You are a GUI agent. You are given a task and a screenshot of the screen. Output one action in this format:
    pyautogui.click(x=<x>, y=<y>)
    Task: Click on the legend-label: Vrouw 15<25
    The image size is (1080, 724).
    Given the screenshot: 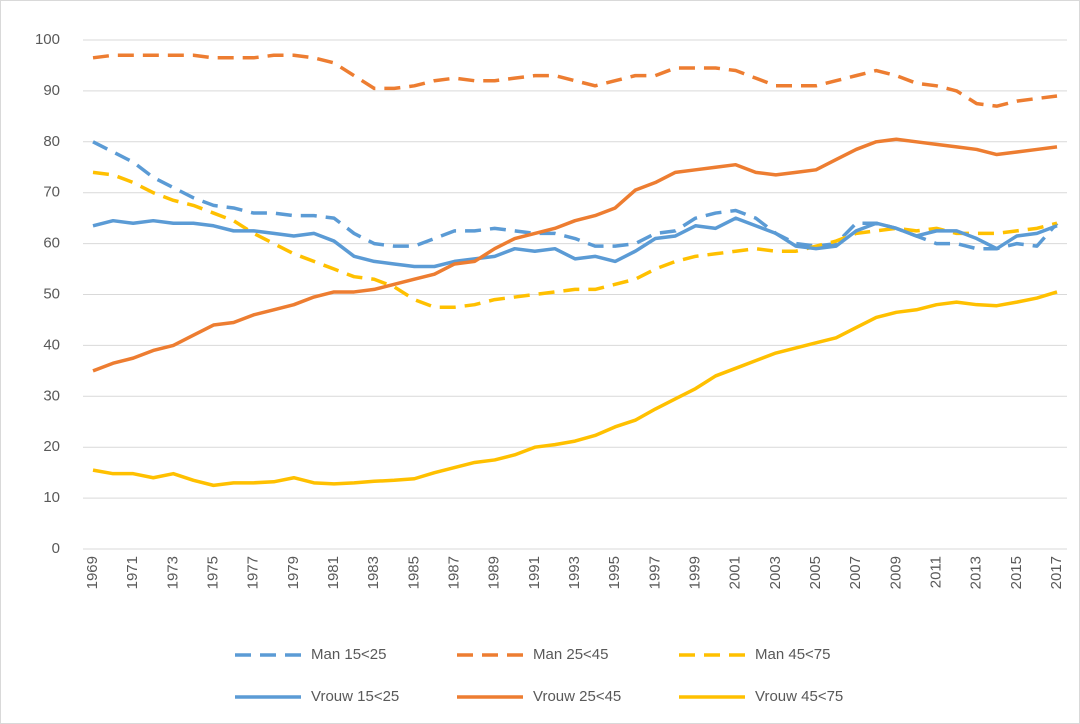 What is the action you would take?
    pyautogui.click(x=355, y=696)
    